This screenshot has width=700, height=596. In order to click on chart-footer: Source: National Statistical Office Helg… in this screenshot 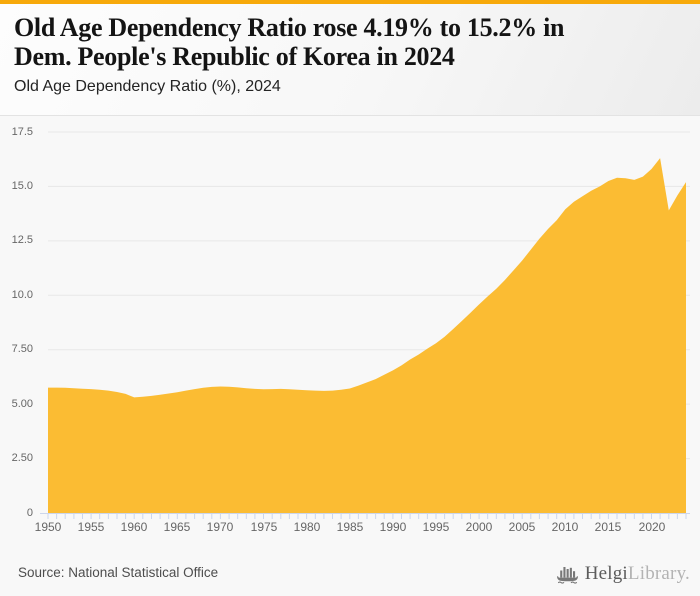, I will do `click(350, 576)`.